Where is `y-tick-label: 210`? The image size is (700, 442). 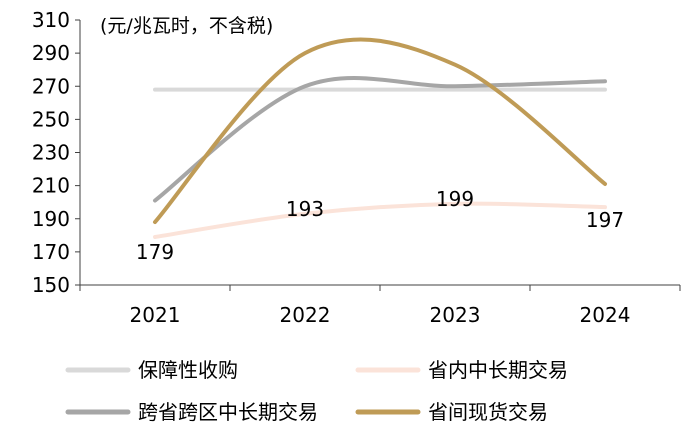
y-tick-label: 210 is located at coordinates (51, 186).